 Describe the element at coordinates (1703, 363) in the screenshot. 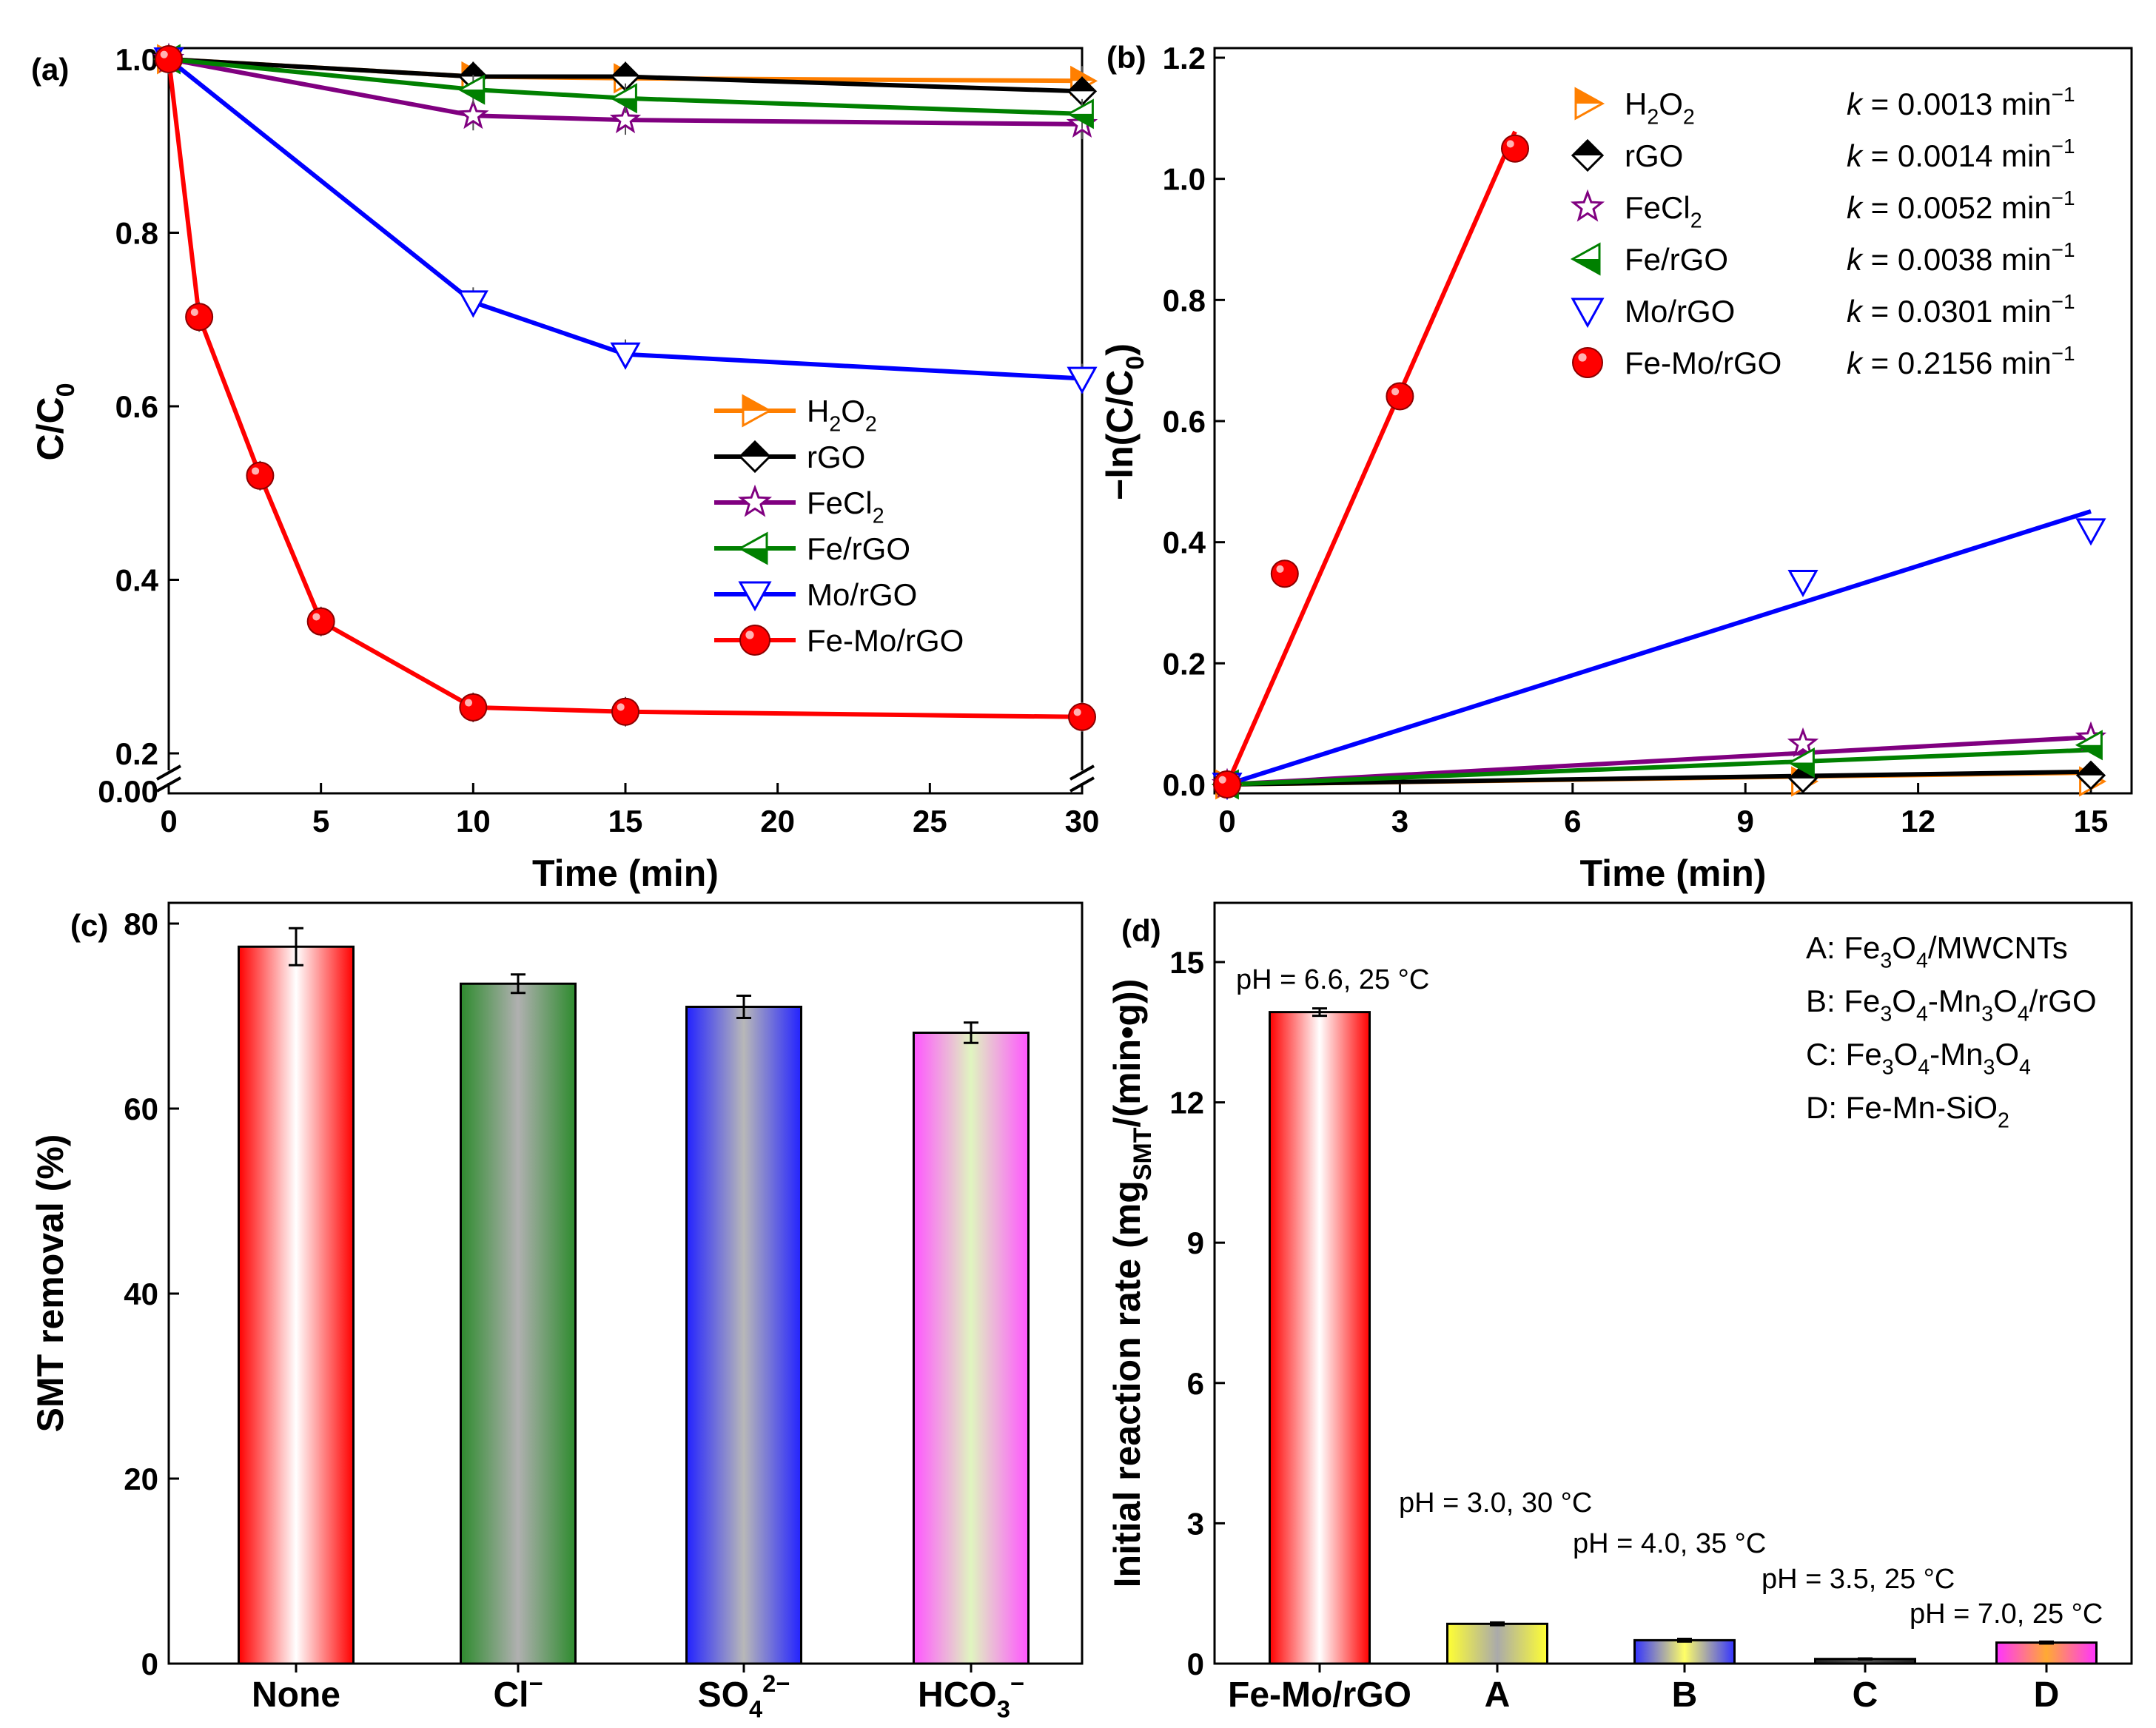

I see `legend-label: Fe-Mo/rGO` at that location.